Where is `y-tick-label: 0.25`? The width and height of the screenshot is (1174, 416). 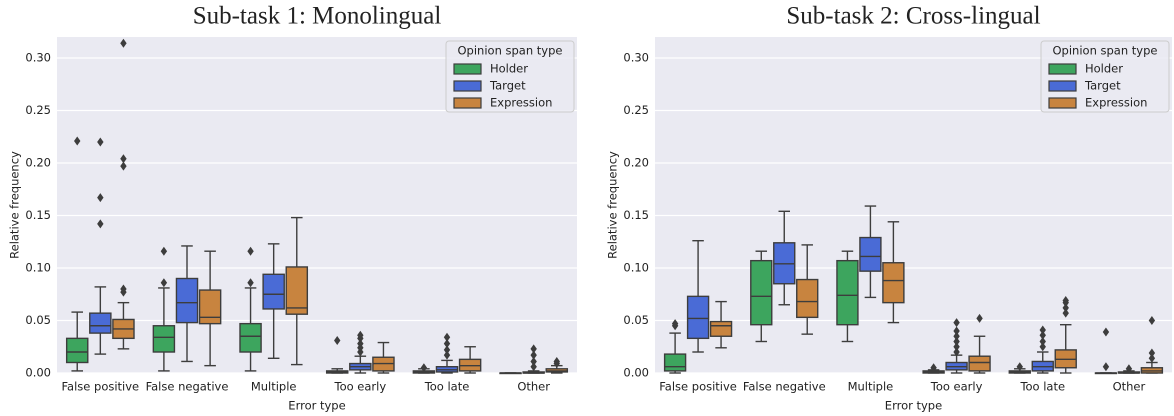 y-tick-label: 0.25 is located at coordinates (636, 110).